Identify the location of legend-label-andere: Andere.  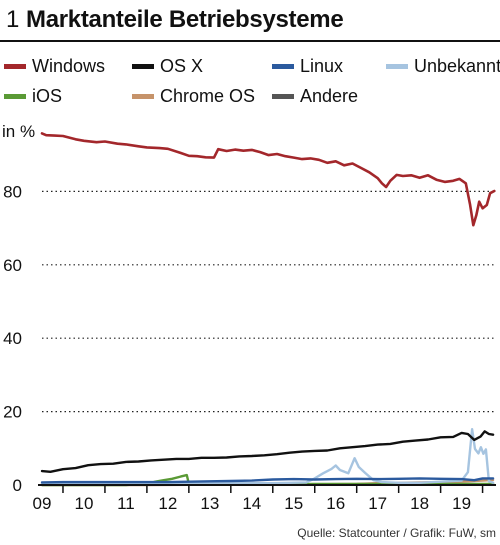
(329, 95).